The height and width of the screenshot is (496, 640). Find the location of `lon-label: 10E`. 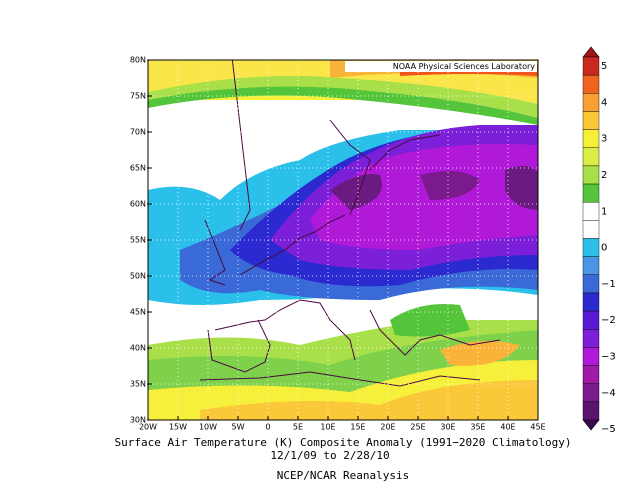

lon-label: 10E is located at coordinates (327, 427).